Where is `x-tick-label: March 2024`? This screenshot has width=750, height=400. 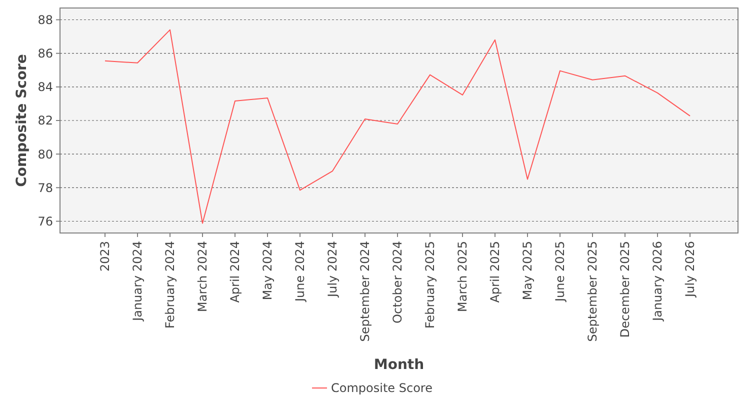 x-tick-label: March 2024 is located at coordinates (203, 276).